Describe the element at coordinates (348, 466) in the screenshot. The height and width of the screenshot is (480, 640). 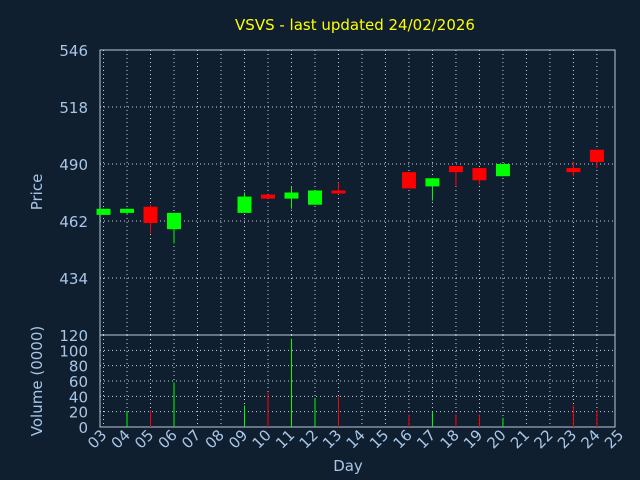
I see `x-axis-label: Day` at that location.